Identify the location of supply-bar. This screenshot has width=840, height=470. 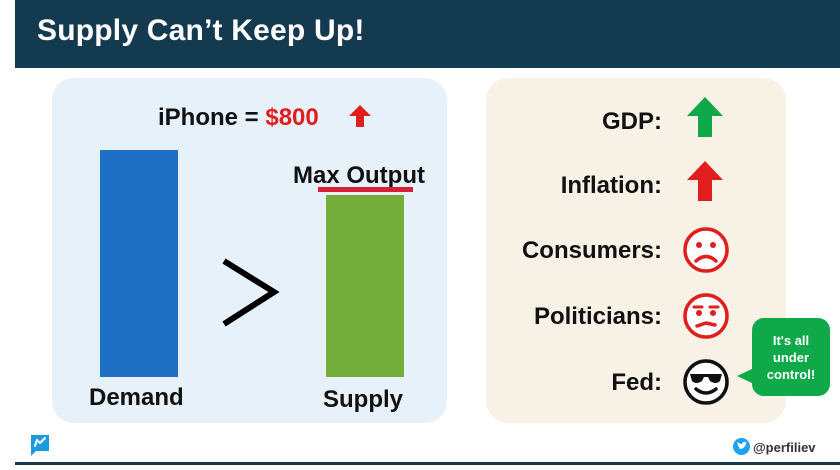
(365, 286).